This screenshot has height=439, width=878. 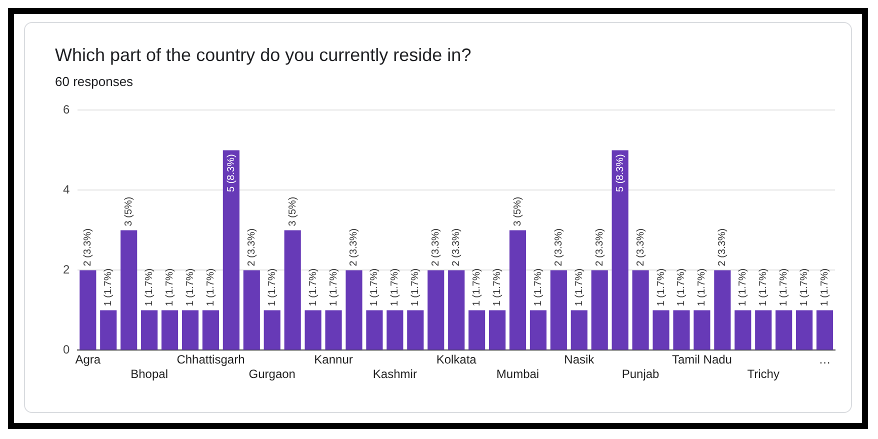 I want to click on x-tick-label: Mumbai, so click(x=518, y=374).